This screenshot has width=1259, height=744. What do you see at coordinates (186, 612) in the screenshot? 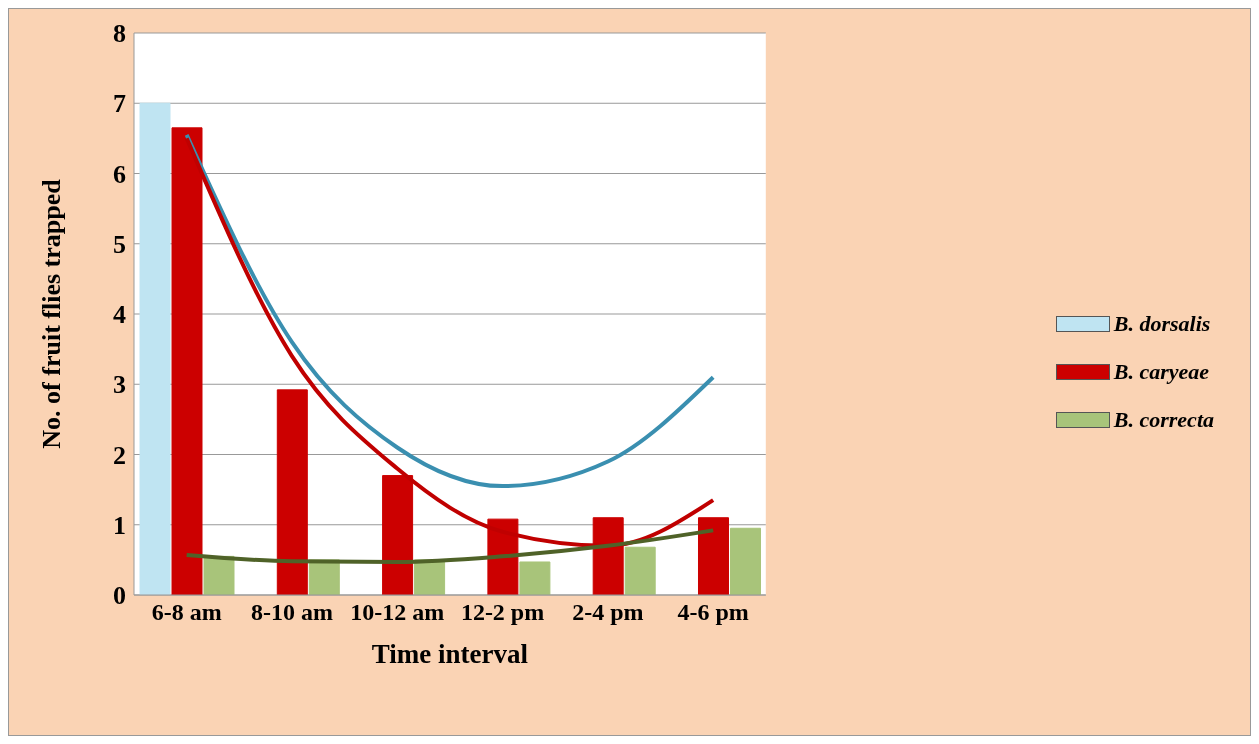
I see `x-tick-label: 6-8 am` at bounding box center [186, 612].